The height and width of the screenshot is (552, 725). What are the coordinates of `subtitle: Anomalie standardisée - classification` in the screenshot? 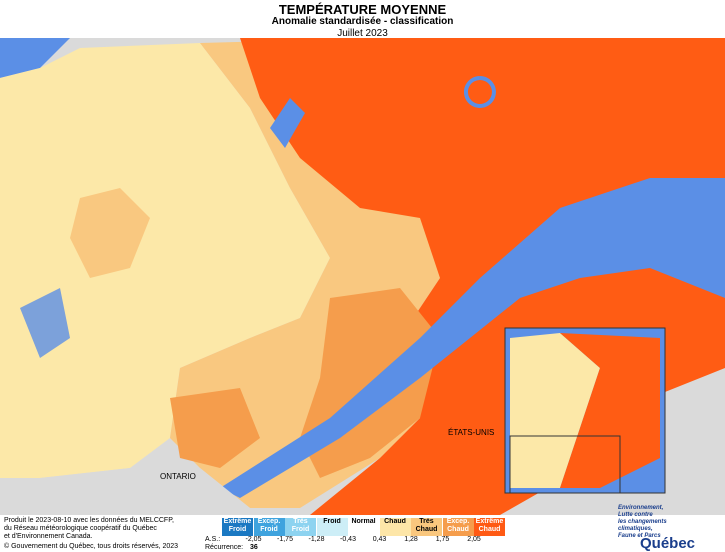 It's located at (362, 21).